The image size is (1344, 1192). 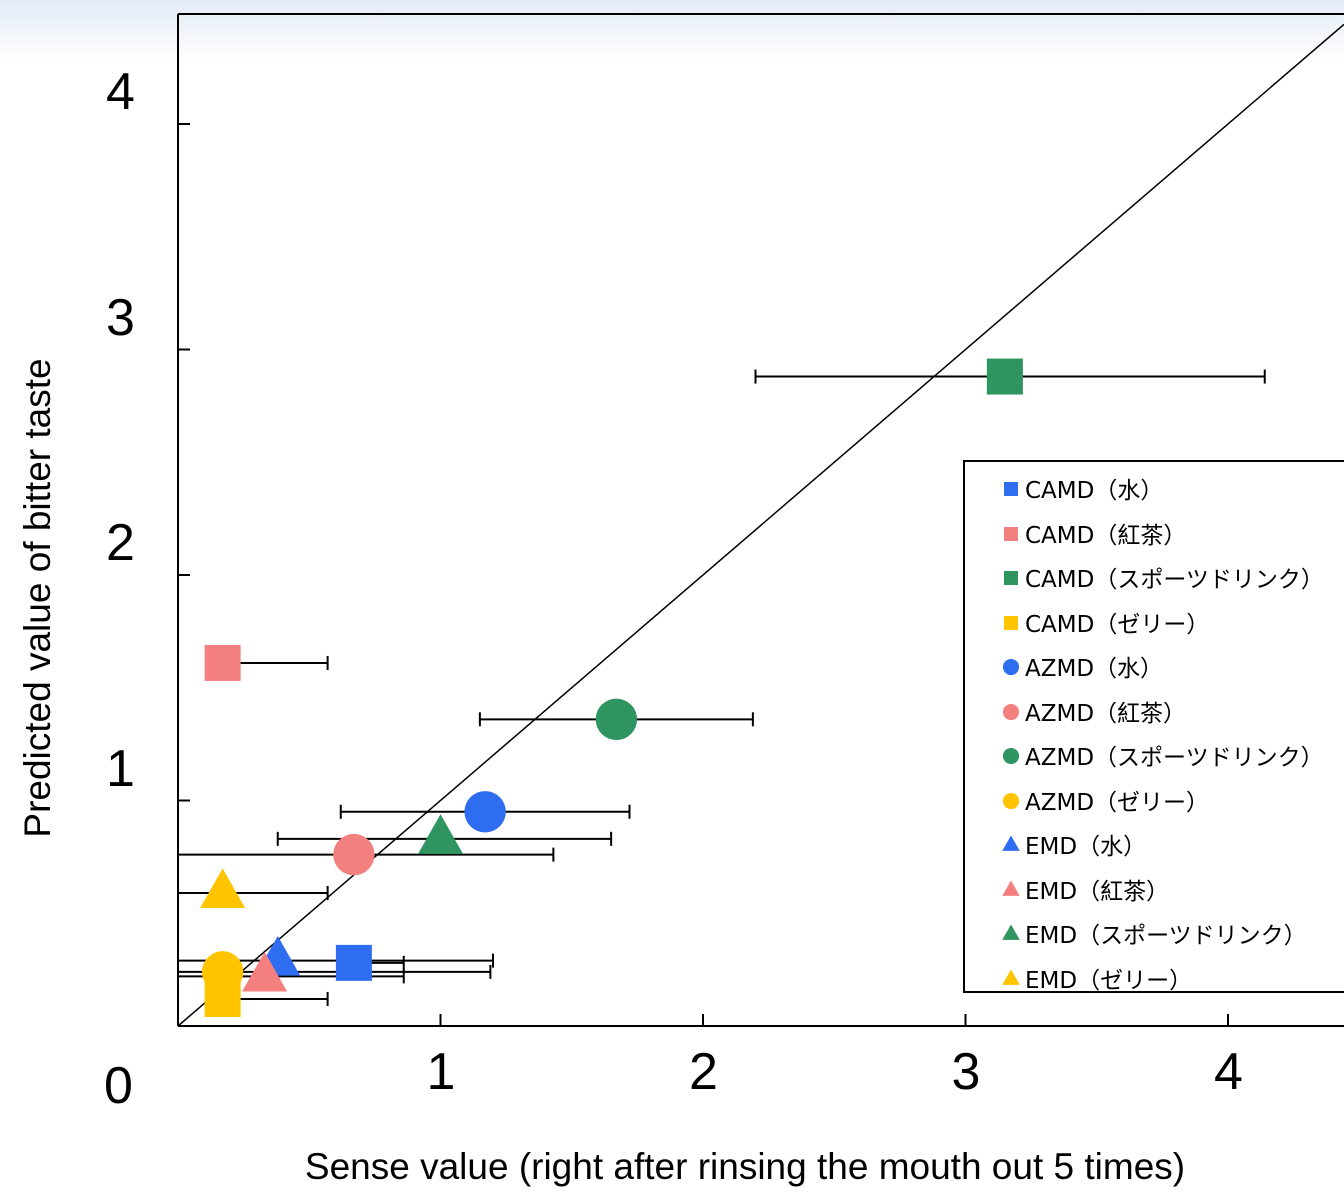 What do you see at coordinates (966, 1072) in the screenshot?
I see `x-tick-label-3: 3` at bounding box center [966, 1072].